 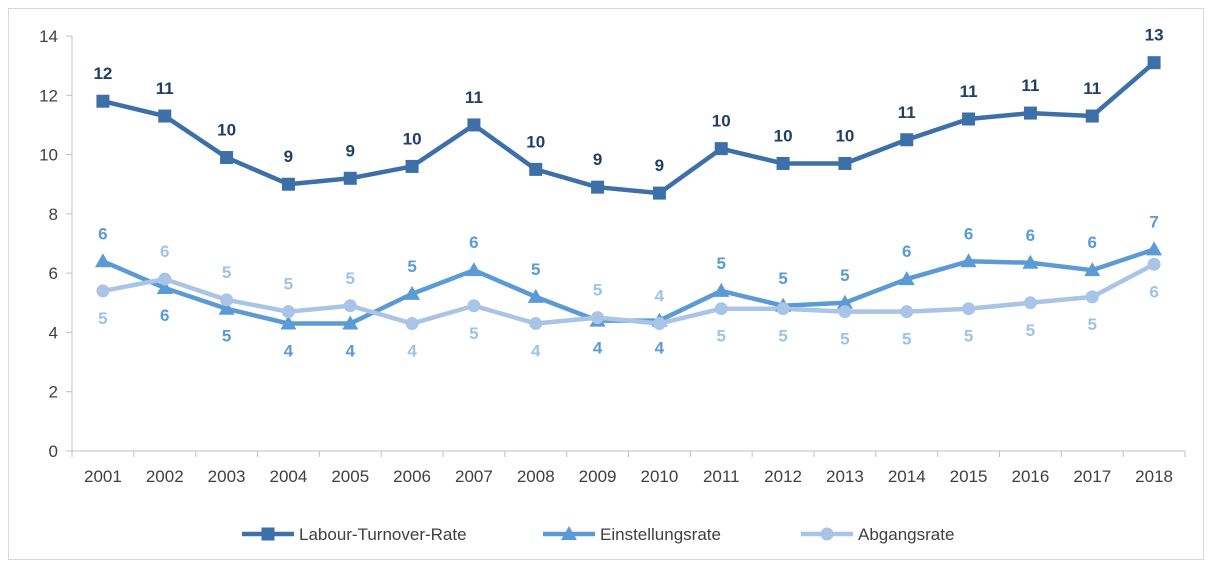 I want to click on x-tick-label: 2001, so click(x=103, y=476).